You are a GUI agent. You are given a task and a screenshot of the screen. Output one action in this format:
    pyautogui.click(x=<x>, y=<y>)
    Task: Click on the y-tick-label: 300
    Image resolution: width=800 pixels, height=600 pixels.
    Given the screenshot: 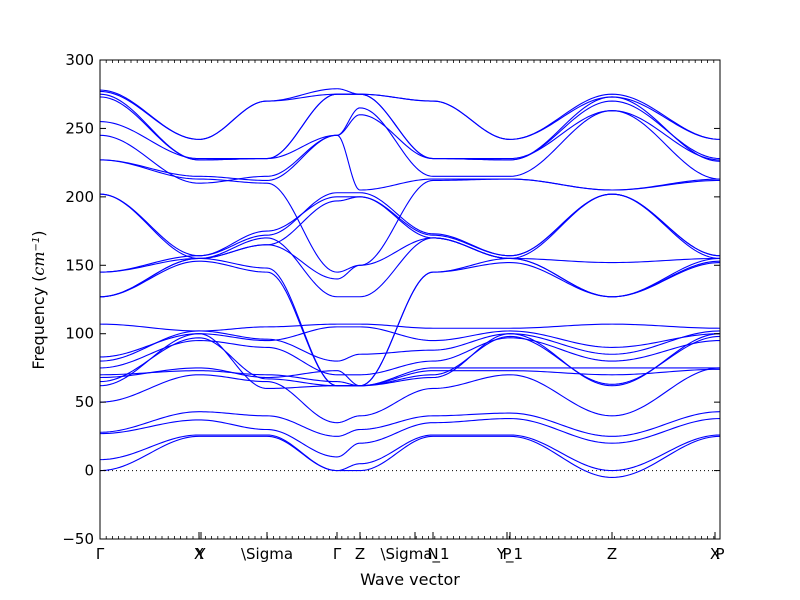 What is the action you would take?
    pyautogui.click(x=79, y=60)
    